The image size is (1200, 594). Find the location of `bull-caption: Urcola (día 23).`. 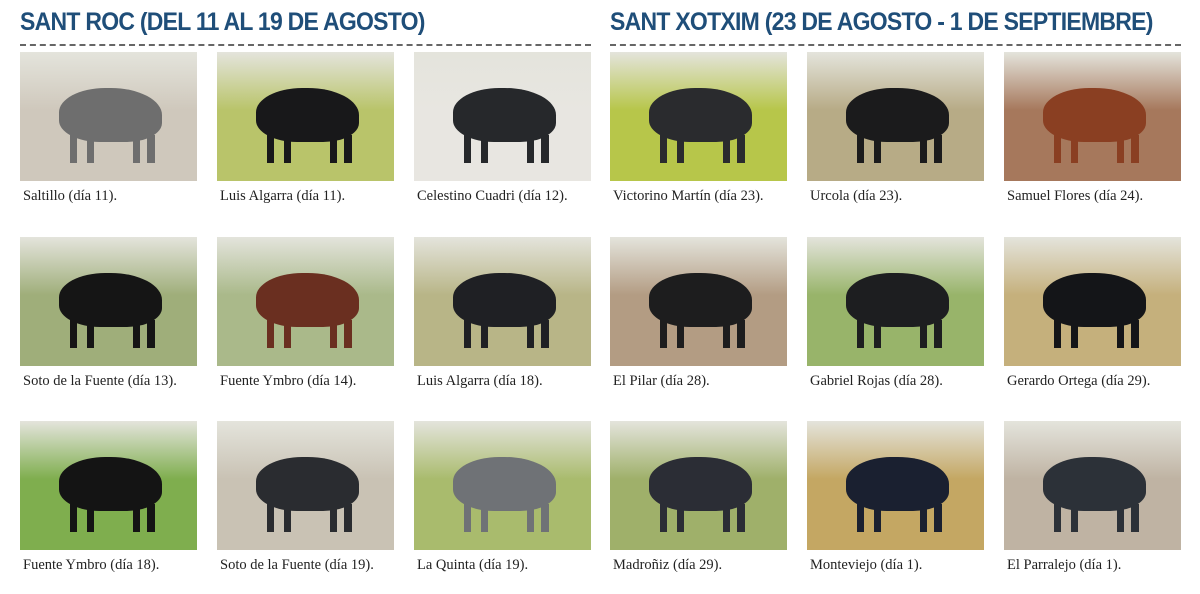

bull-caption: Urcola (día 23). is located at coordinates (856, 196).